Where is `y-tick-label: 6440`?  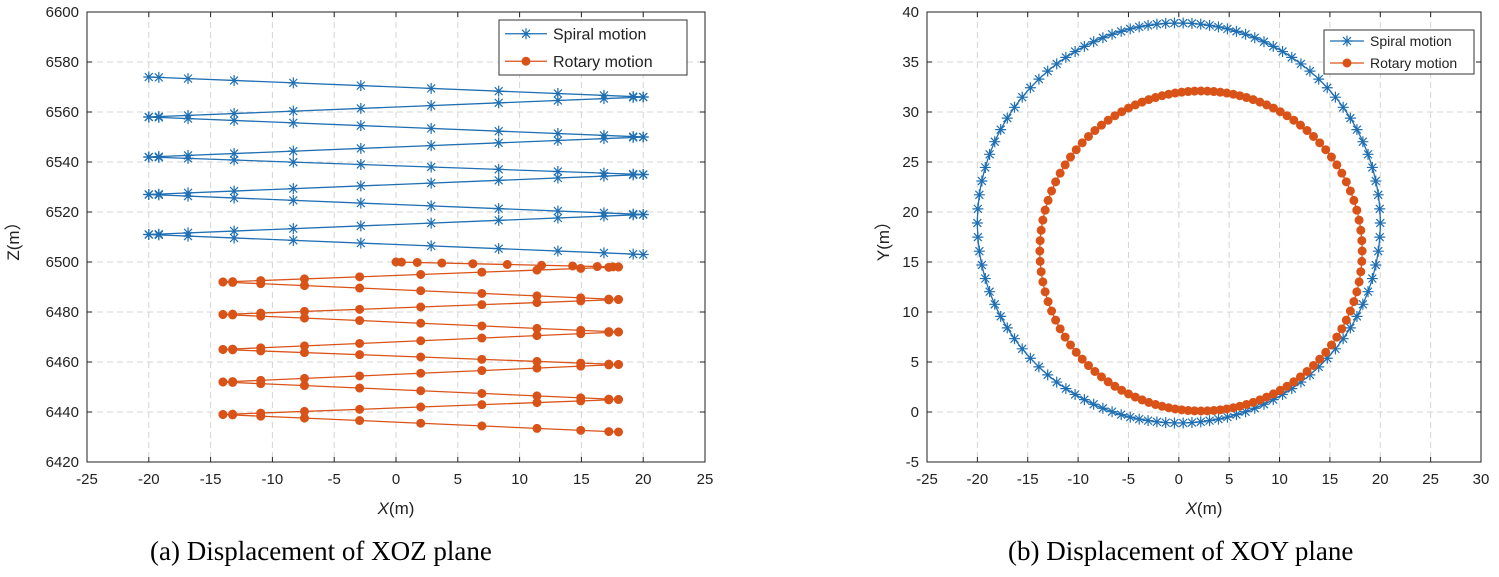 y-tick-label: 6440 is located at coordinates (62, 412).